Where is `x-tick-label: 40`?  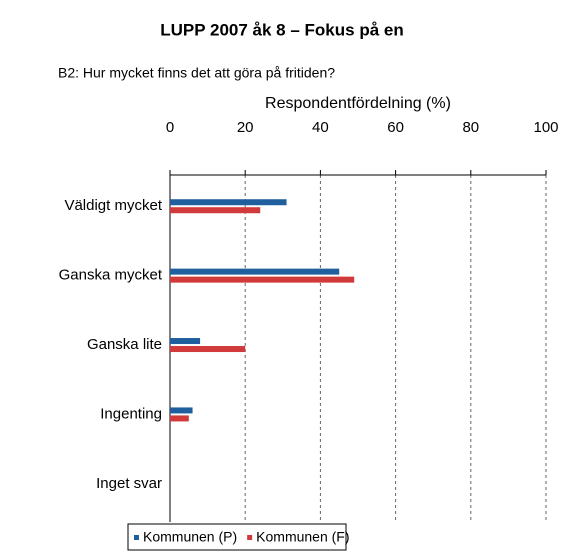
x-tick-label: 40 is located at coordinates (320, 127).